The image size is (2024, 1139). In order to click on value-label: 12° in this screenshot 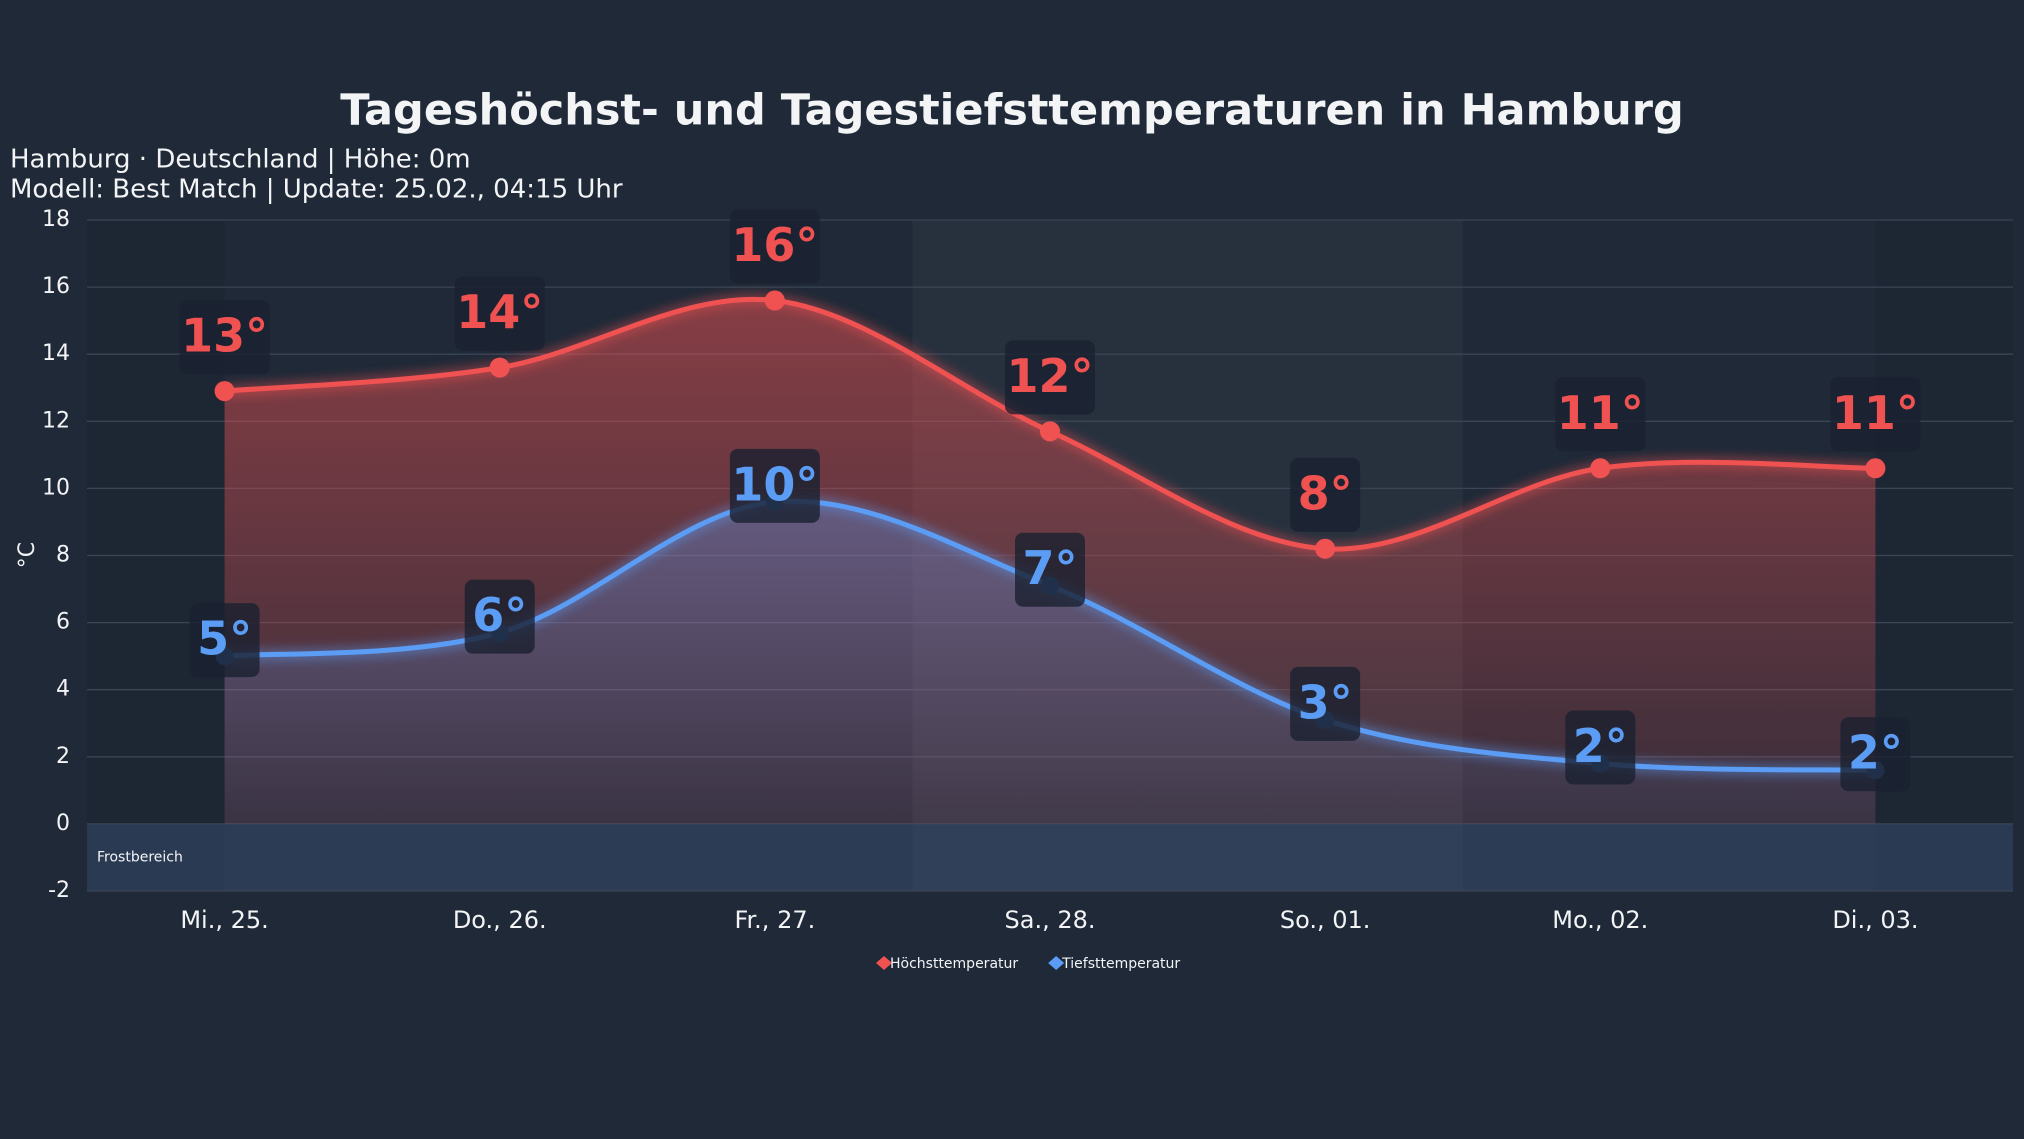, I will do `click(1049, 376)`.